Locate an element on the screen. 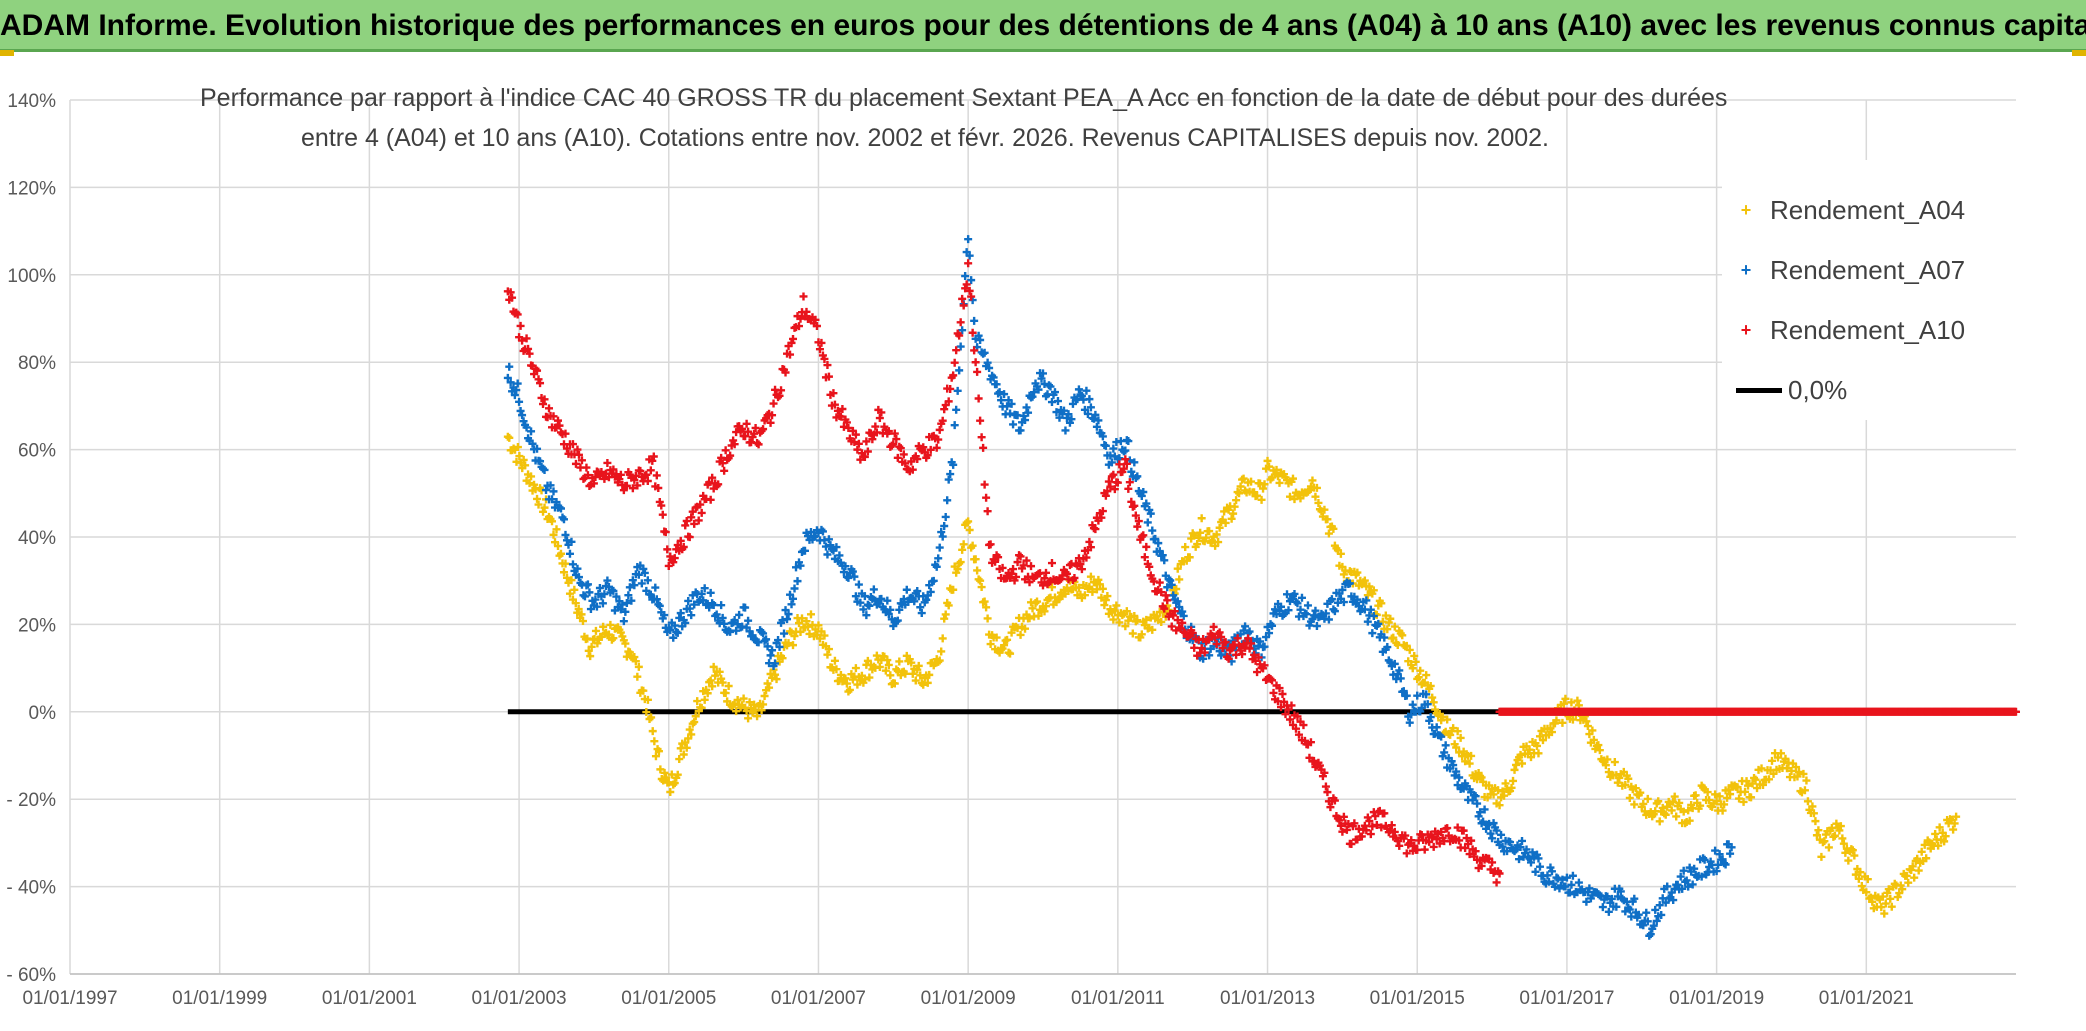 This screenshot has width=2086, height=1031. plus-marker-icon: + is located at coordinates (1746, 209).